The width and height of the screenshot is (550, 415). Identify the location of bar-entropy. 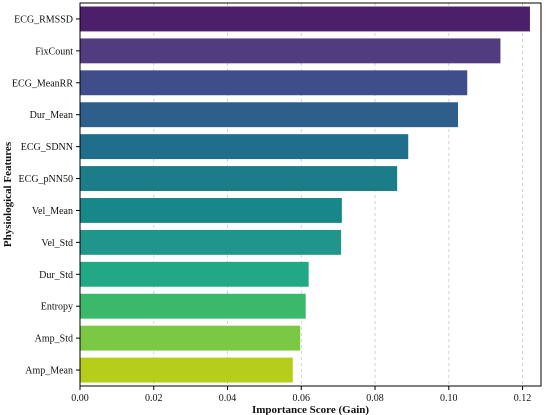
(193, 306).